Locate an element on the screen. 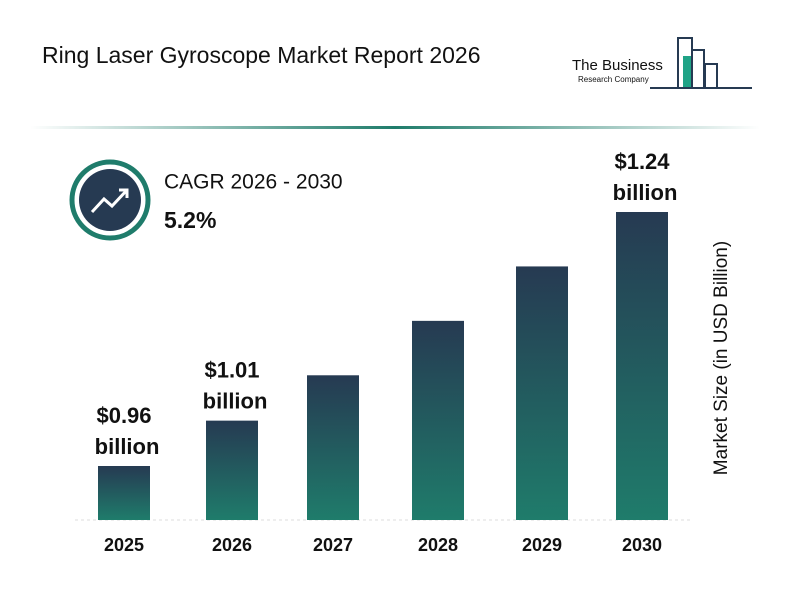  value-label: $1.24 billion is located at coordinates (642, 177).